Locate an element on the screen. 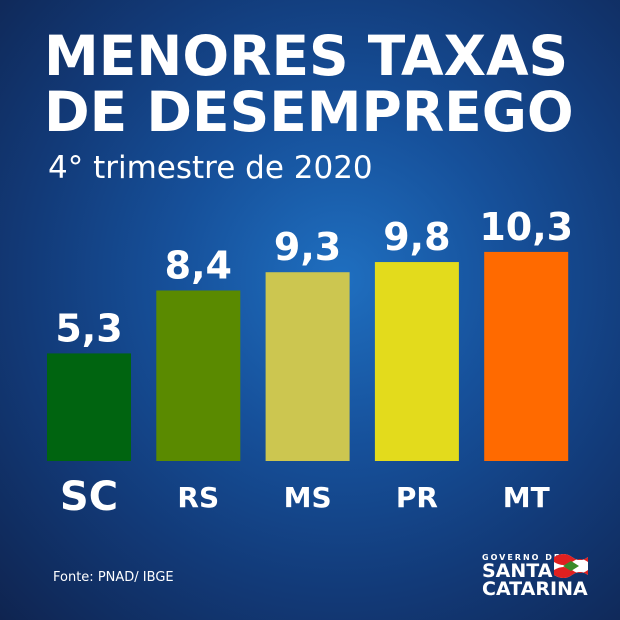 The height and width of the screenshot is (620, 620). bar-sc is located at coordinates (89, 407).